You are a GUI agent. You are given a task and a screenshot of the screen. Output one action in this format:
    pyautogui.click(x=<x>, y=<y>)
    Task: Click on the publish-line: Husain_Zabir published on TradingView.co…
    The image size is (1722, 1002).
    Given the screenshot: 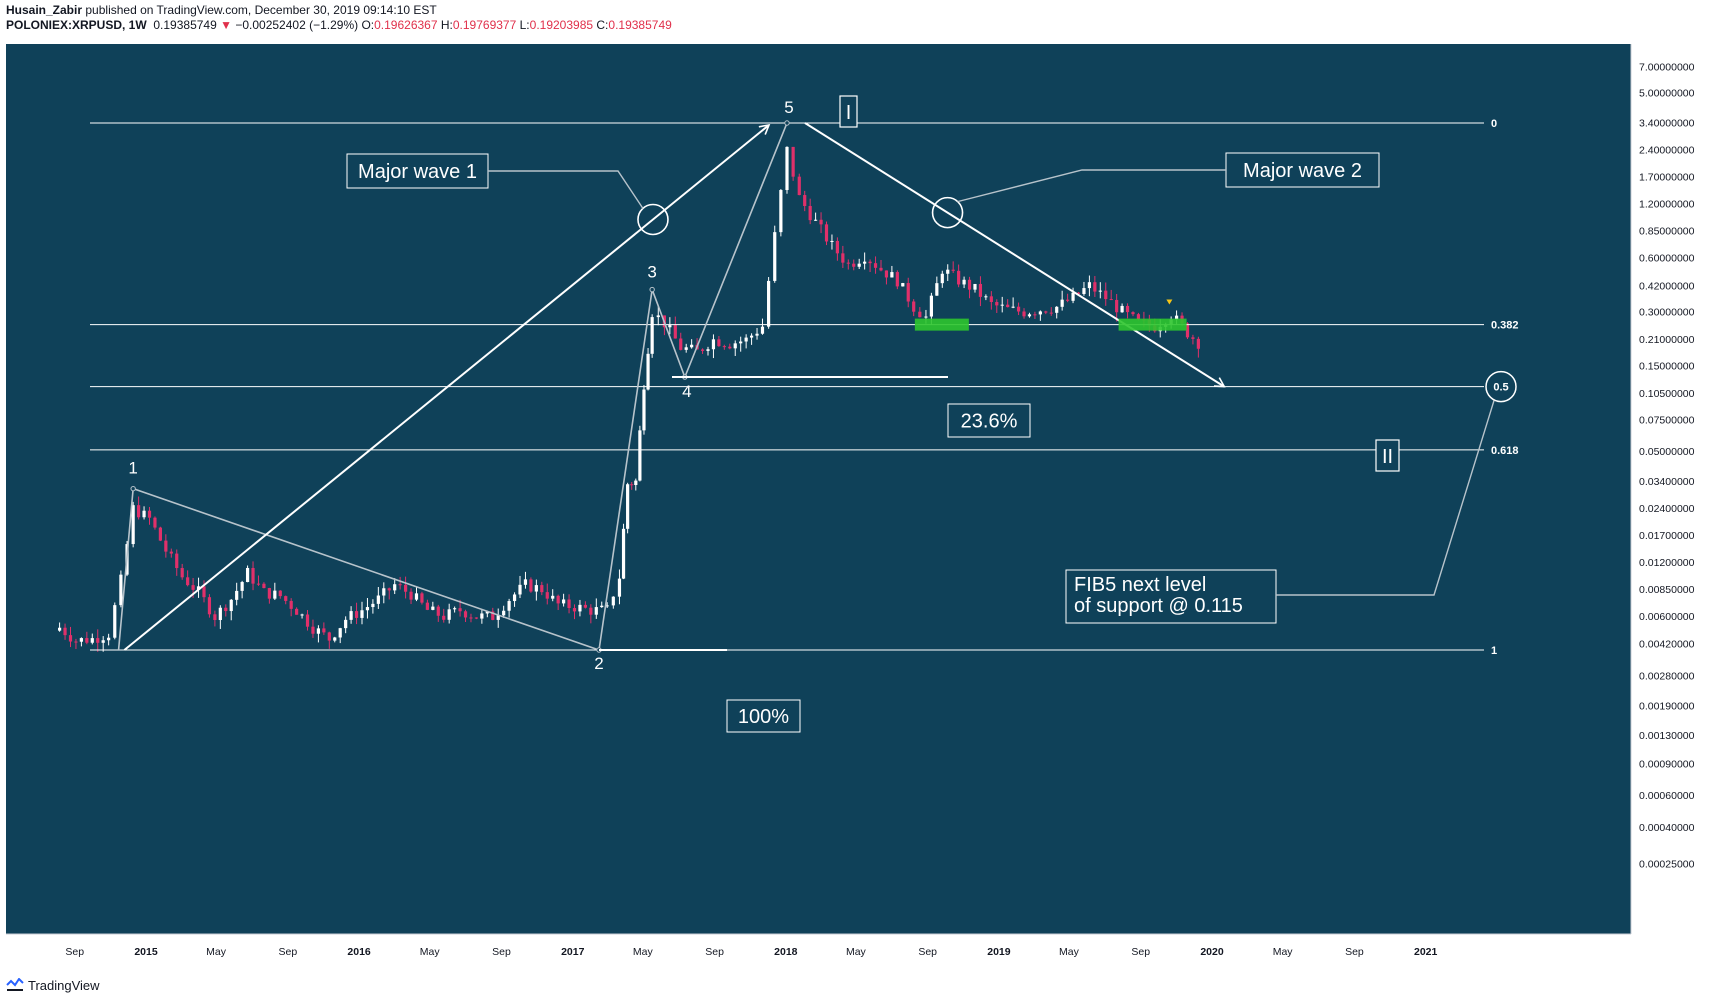 What is the action you would take?
    pyautogui.click(x=339, y=10)
    